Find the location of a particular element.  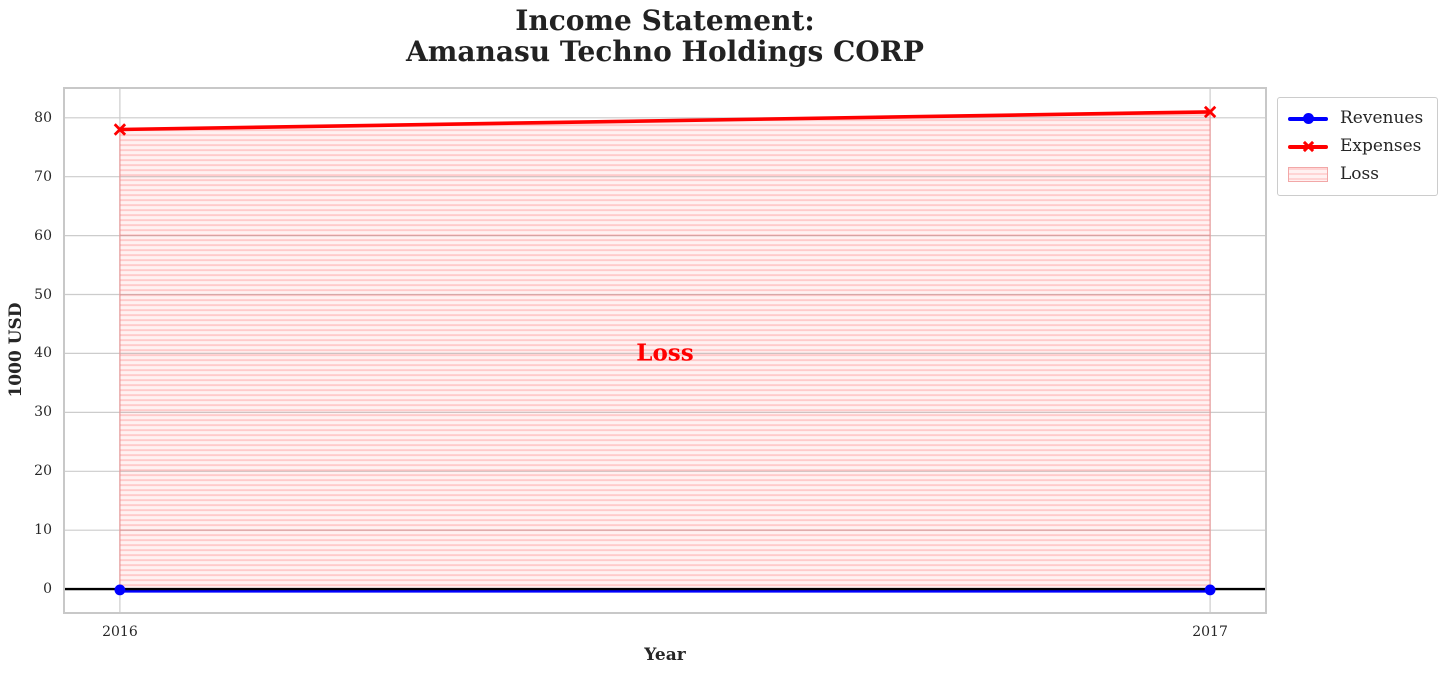

chart-title-line-1: Income Statement: is located at coordinates (665, 20).